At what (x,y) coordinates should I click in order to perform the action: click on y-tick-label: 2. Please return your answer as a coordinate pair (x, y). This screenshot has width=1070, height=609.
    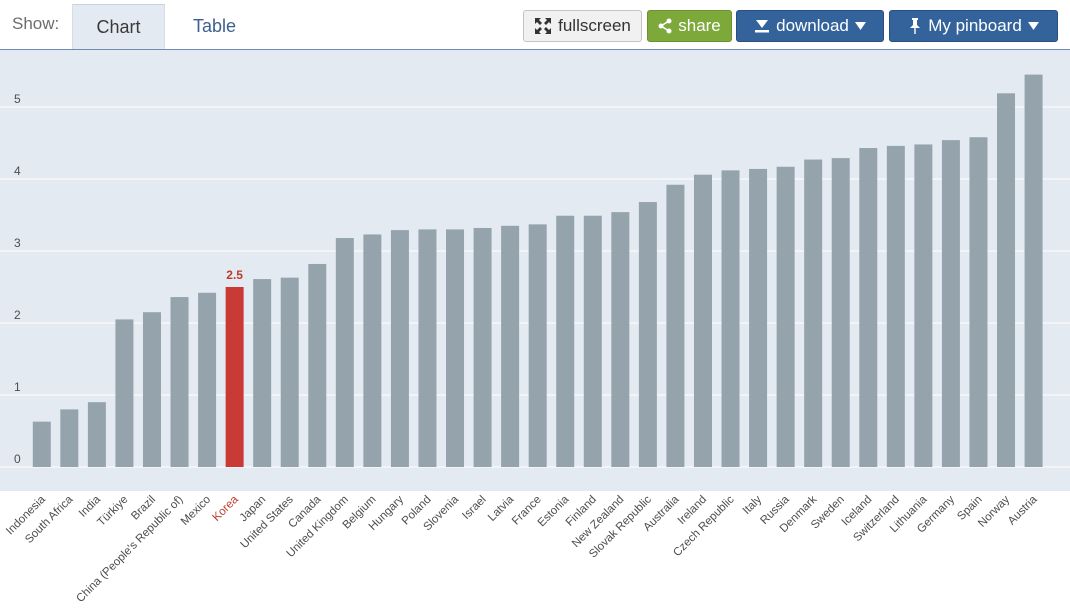
    Looking at the image, I should click on (17, 315).